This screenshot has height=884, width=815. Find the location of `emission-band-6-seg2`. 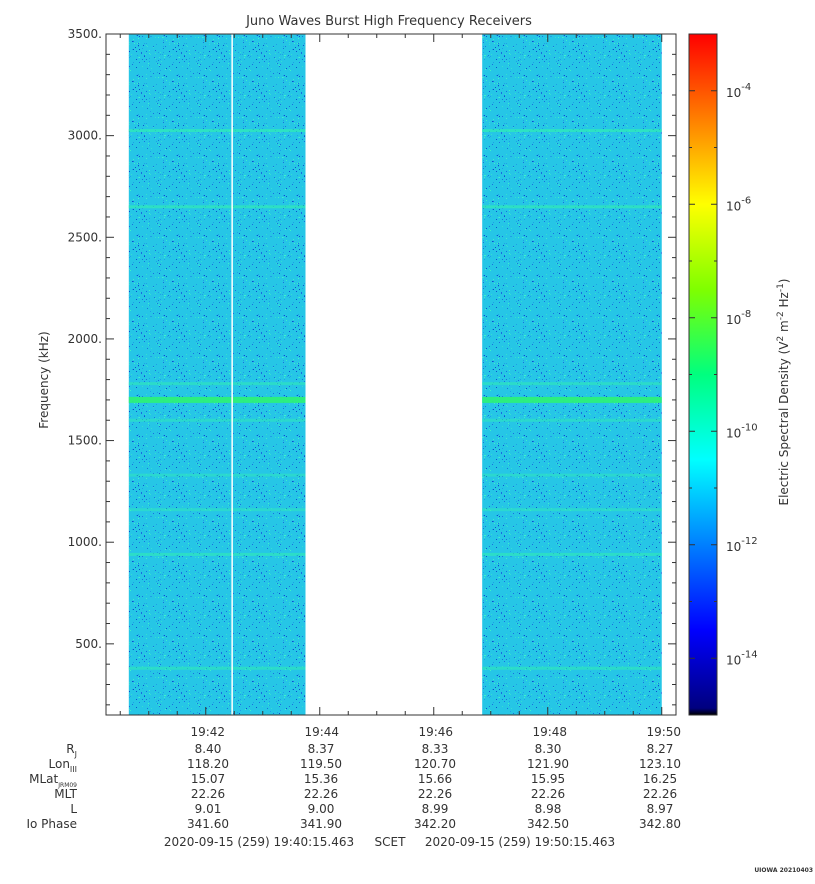

emission-band-6-seg2 is located at coordinates (572, 554).